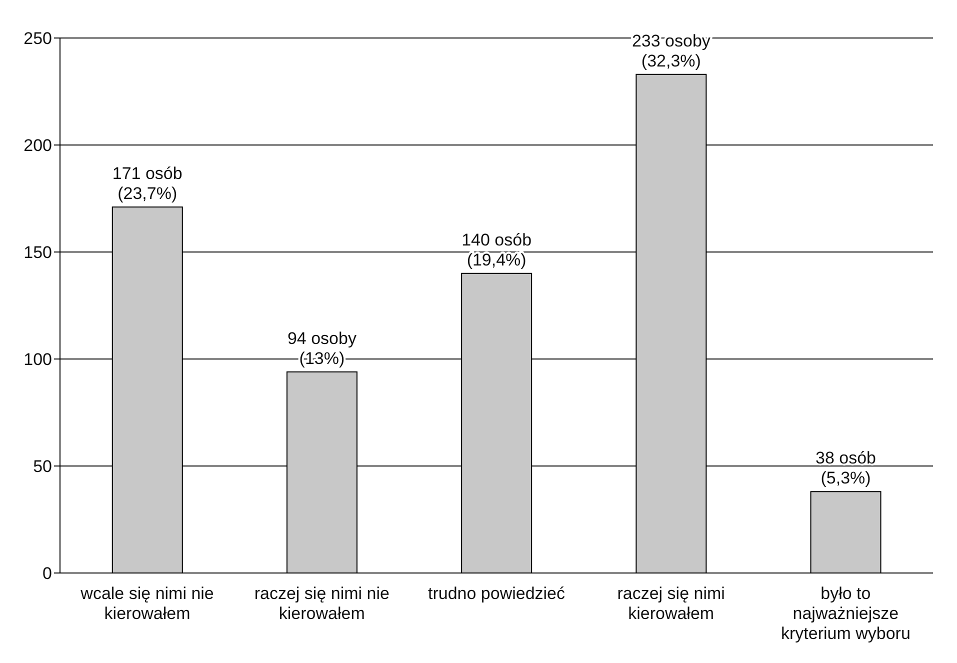  Describe the element at coordinates (147, 184) in the screenshot. I see `data-label: 171 osób (23,7%)` at that location.